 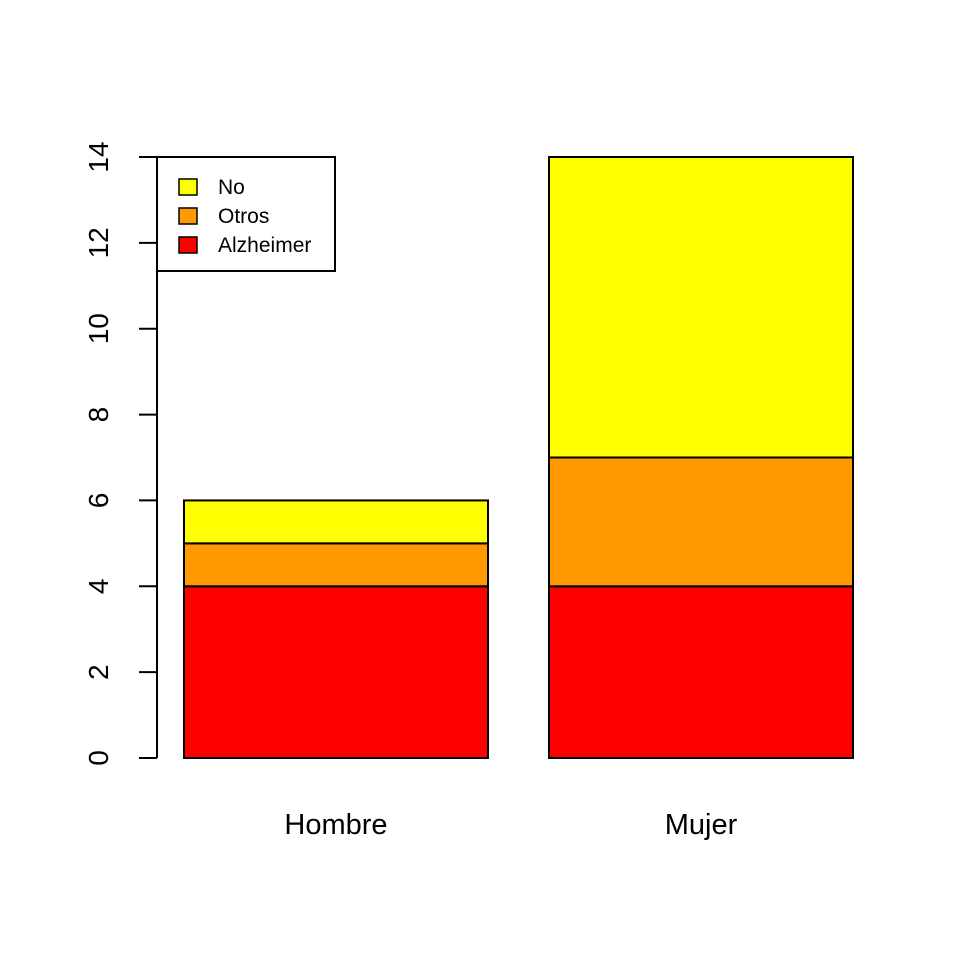 I want to click on x-category-label: Hombre, so click(x=335, y=825).